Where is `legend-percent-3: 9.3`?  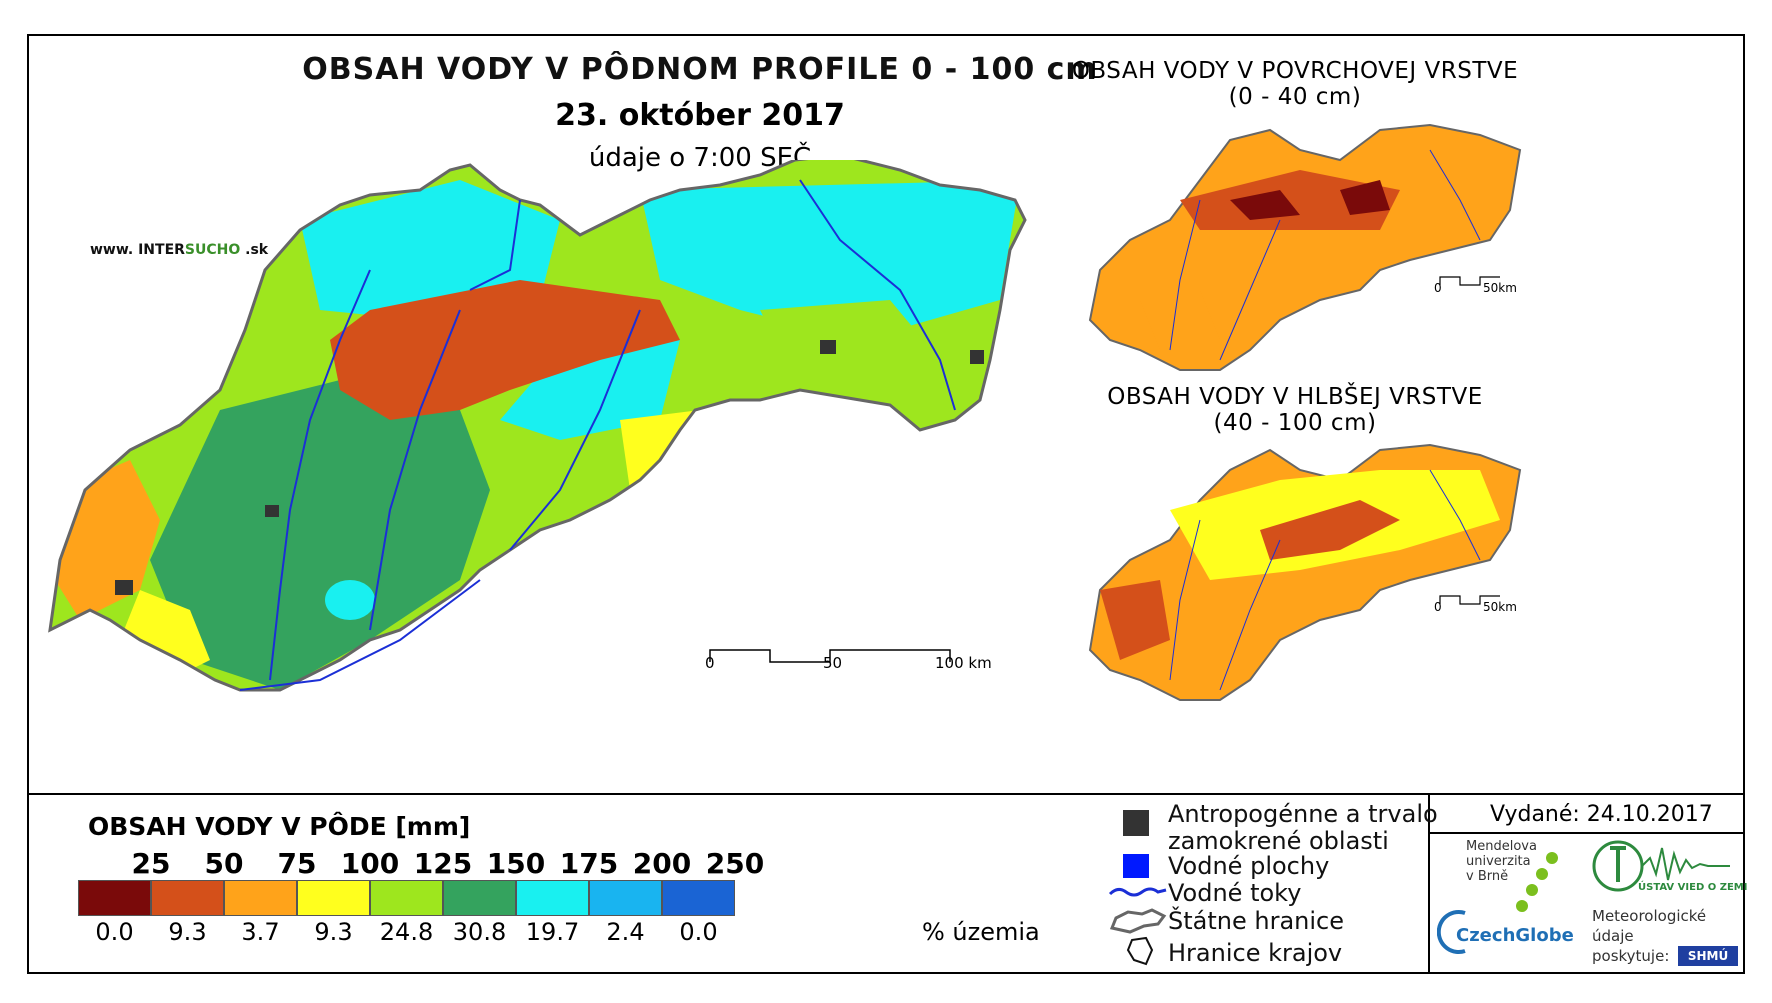
legend-percent-3: 9.3 is located at coordinates (333, 932).